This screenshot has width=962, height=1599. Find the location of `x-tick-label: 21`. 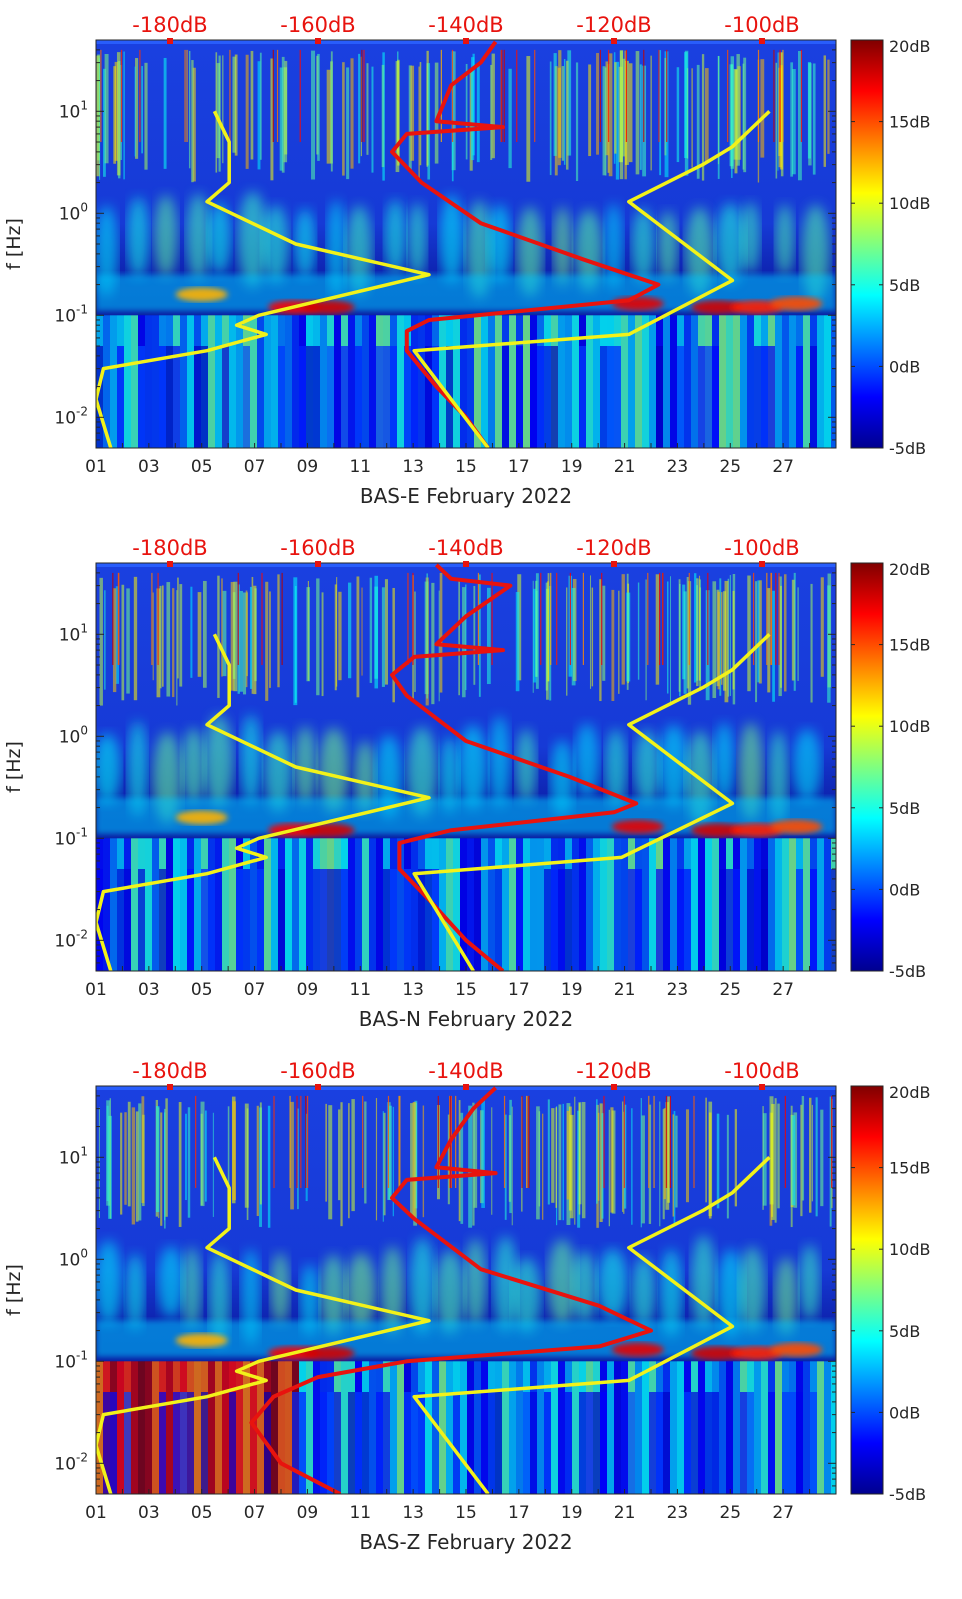

x-tick-label: 21 is located at coordinates (625, 1513).